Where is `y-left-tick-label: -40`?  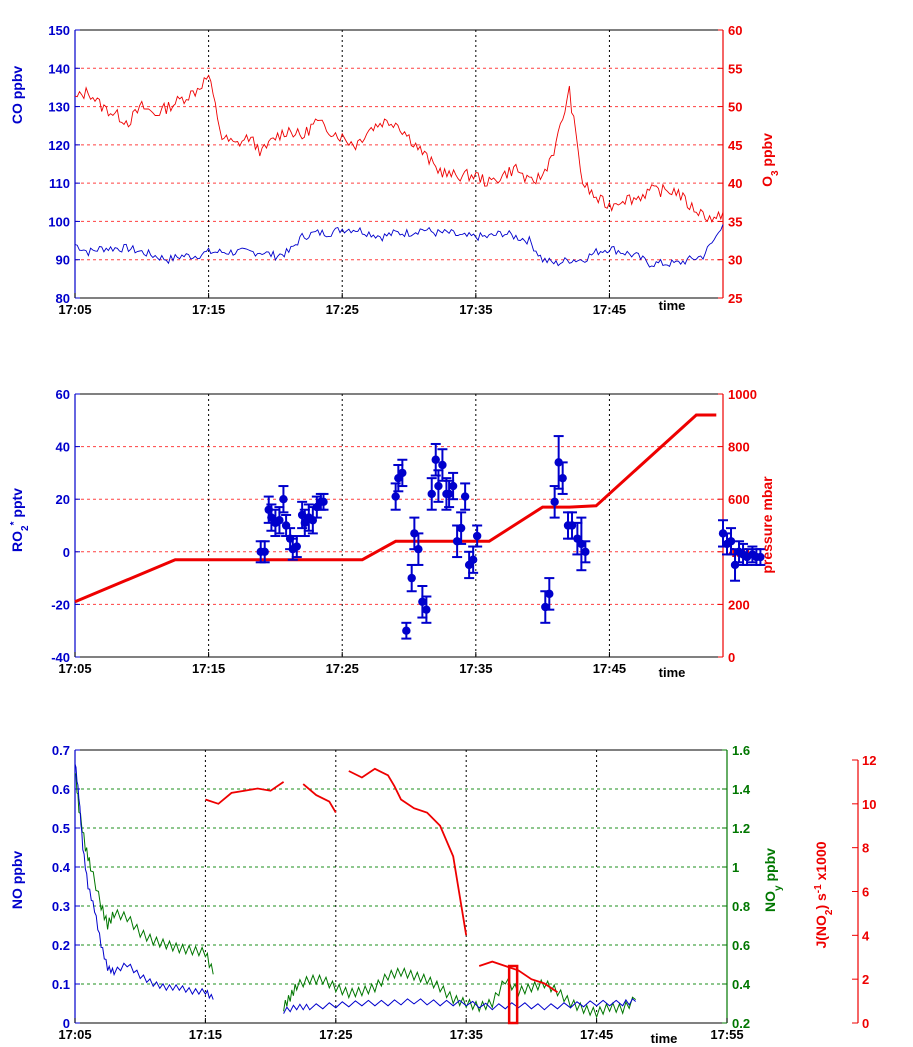
y-left-tick-label: -40 is located at coordinates (60, 657).